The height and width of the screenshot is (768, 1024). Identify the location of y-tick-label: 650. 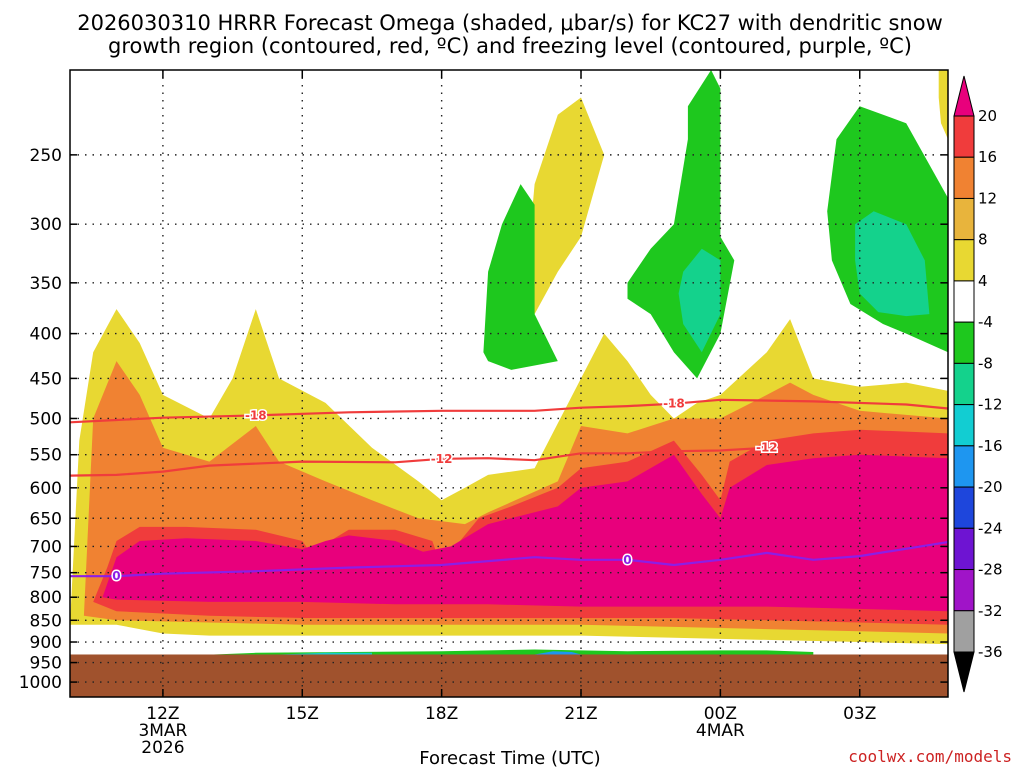
(46, 519).